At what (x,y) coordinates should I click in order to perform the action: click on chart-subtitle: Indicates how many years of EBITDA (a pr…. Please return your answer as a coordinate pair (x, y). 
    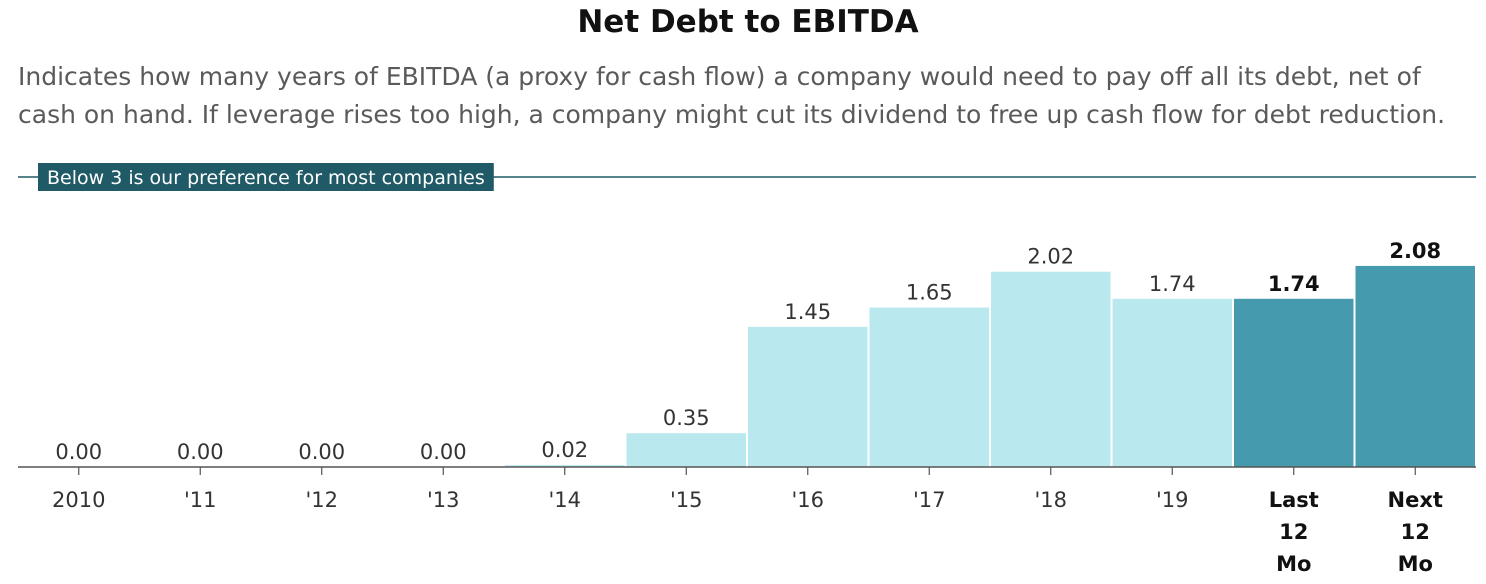
    Looking at the image, I should click on (732, 95).